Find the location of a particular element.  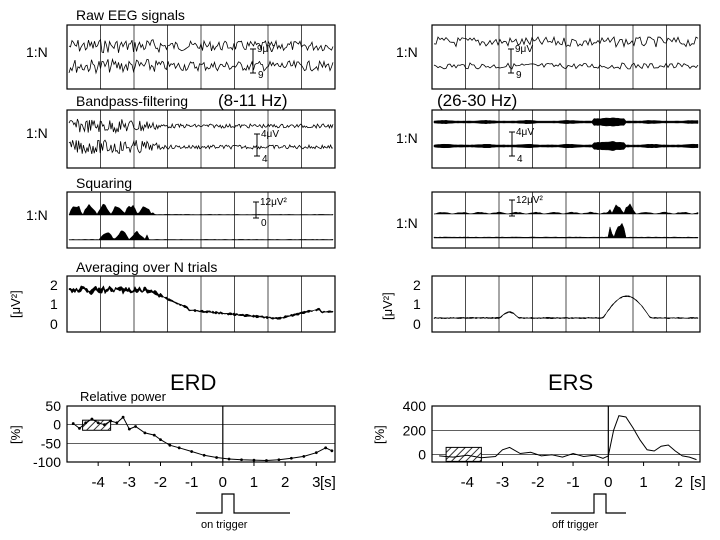

bandpass-scale-bar-left: 4μV 4 is located at coordinates (266, 147).